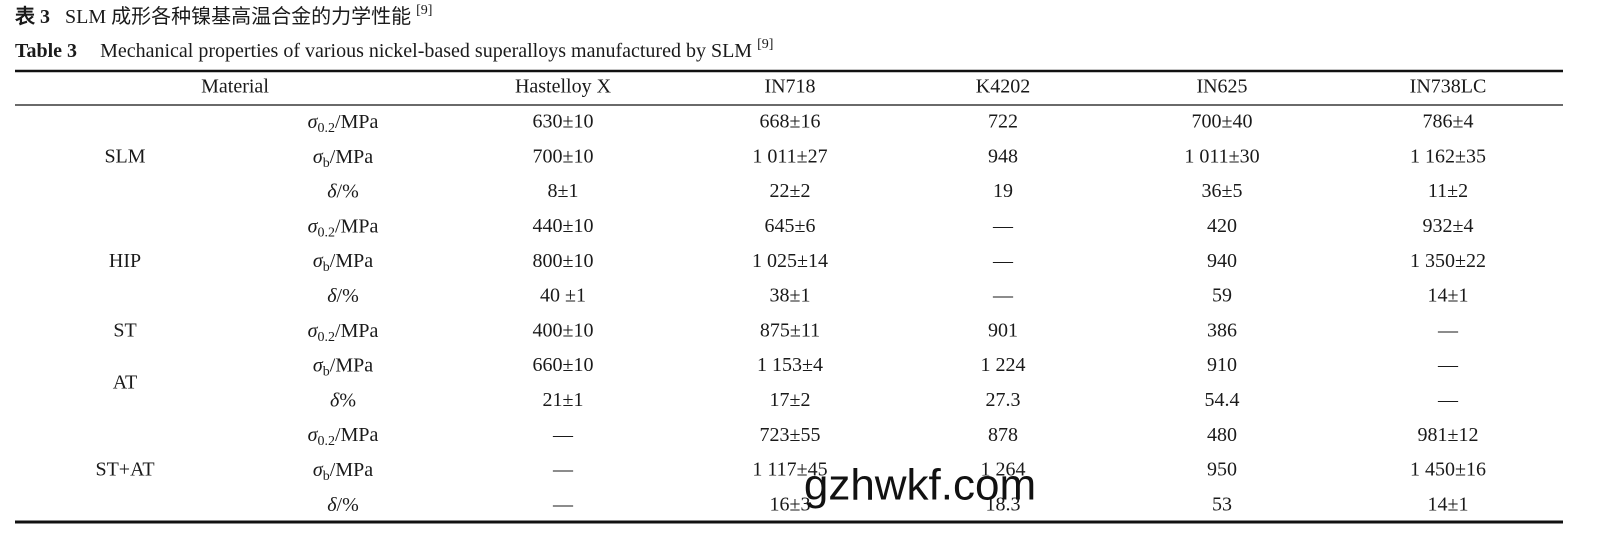  Describe the element at coordinates (790, 226) in the screenshot. I see `cell: 645±6` at that location.